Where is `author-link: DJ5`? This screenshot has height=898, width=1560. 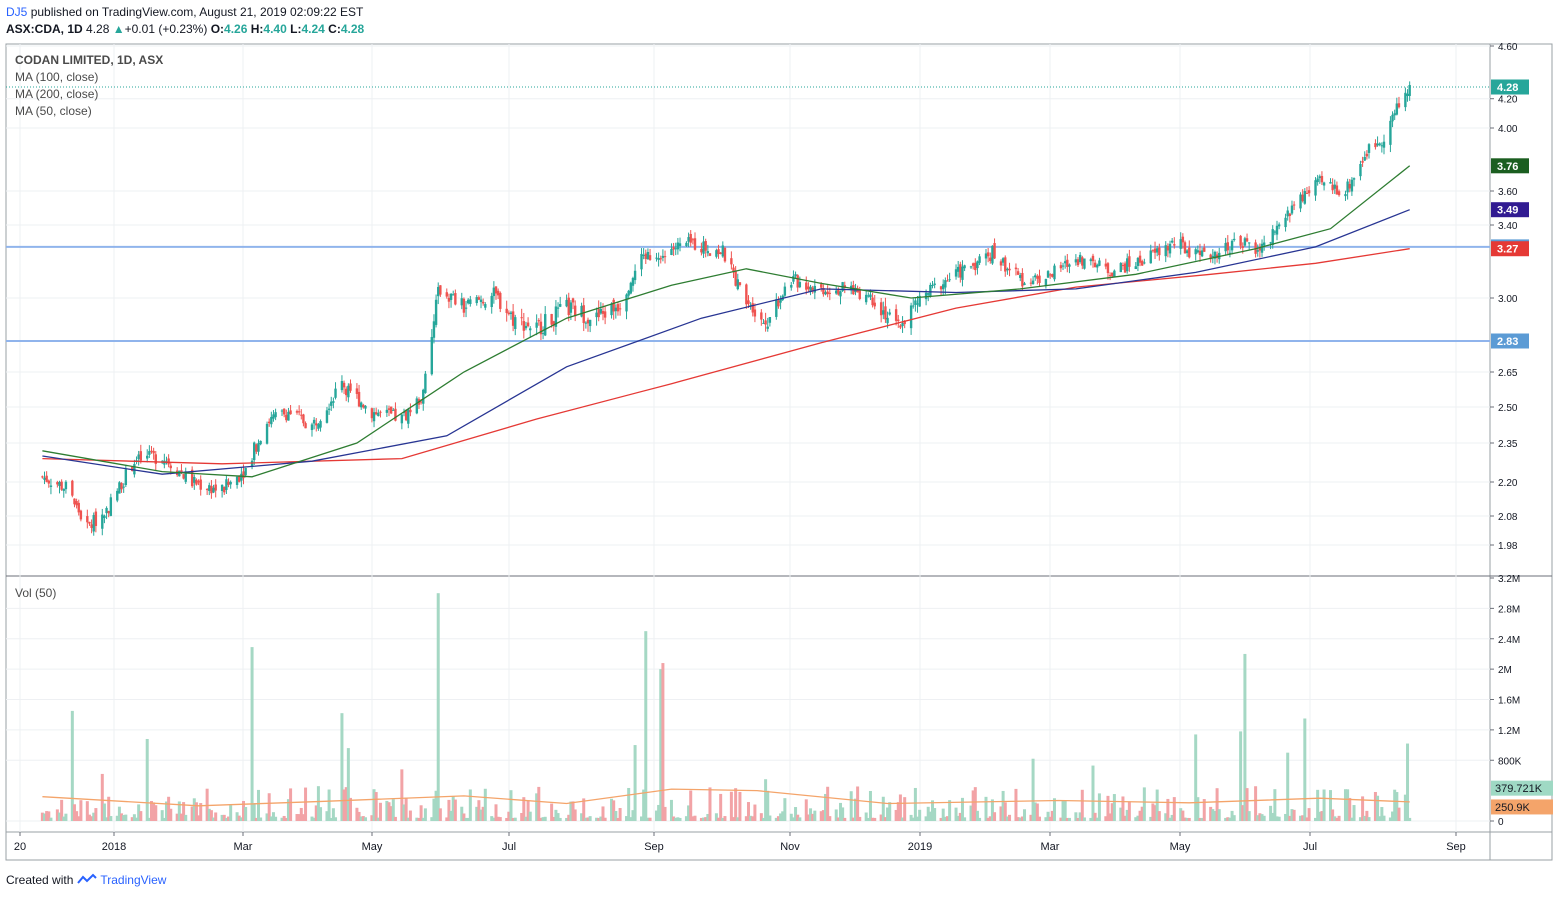
author-link: DJ5 is located at coordinates (17, 12).